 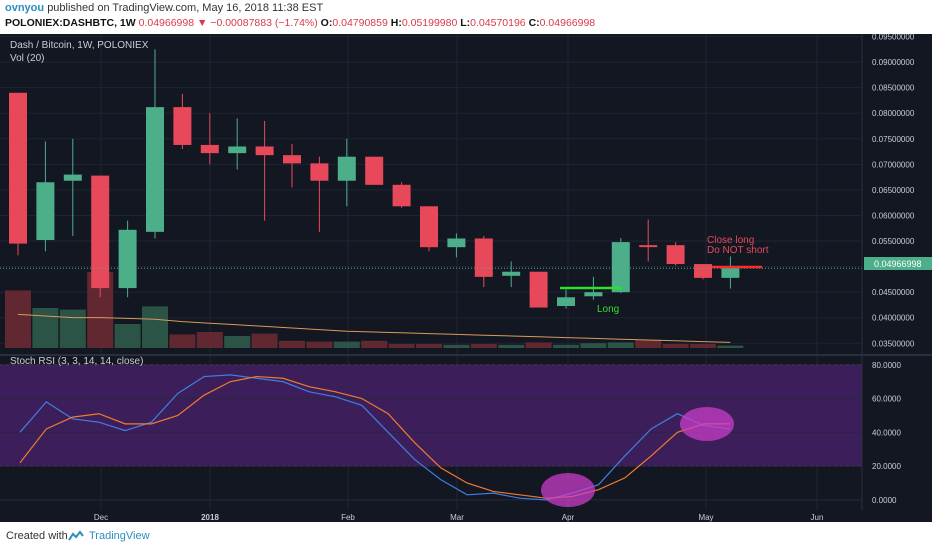 I want to click on price-tick-label: 0.04000000, so click(x=893, y=318).